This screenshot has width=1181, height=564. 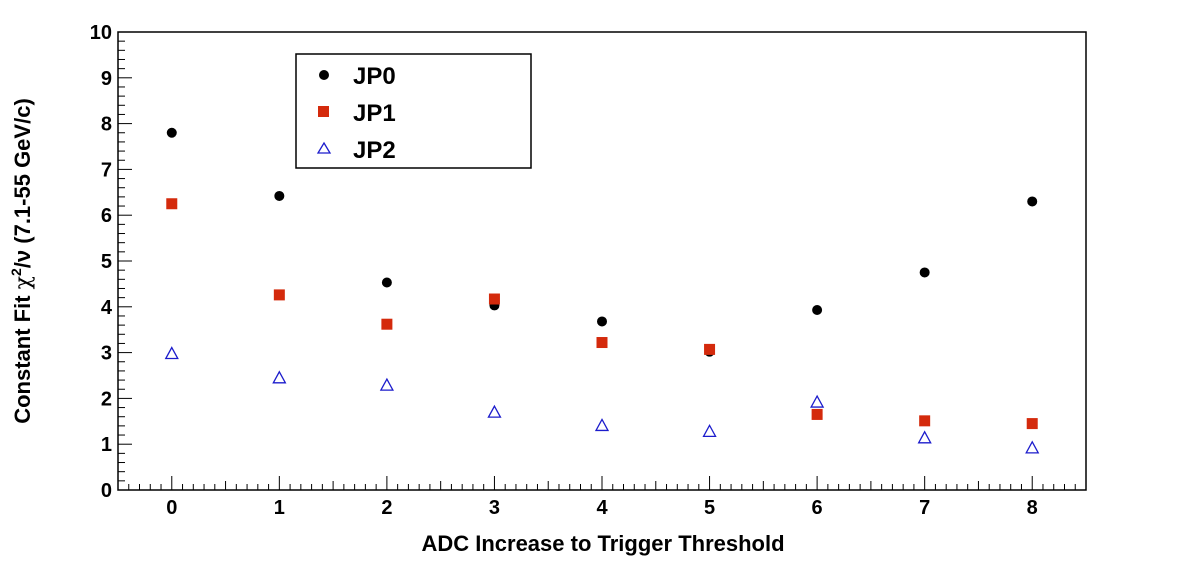 I want to click on legend-marker-jp0, so click(x=324, y=75).